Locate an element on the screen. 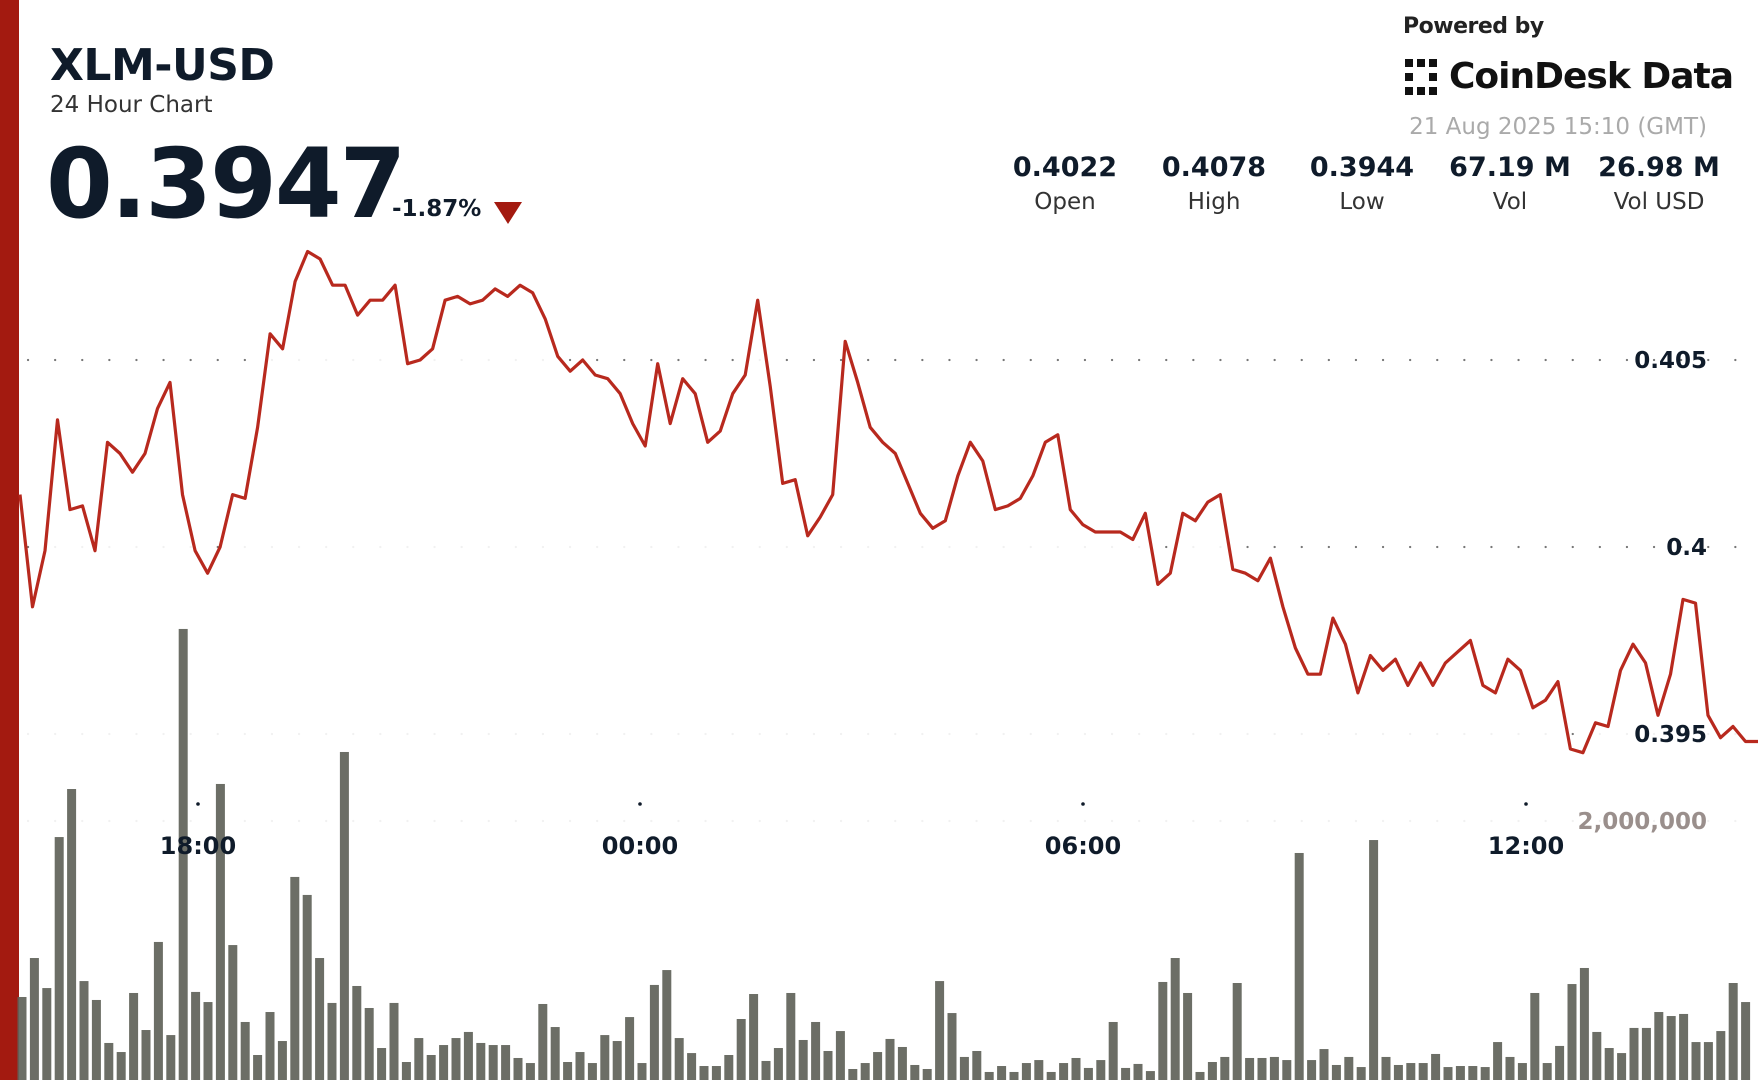  stat-value: 67.19 M is located at coordinates (1510, 167).